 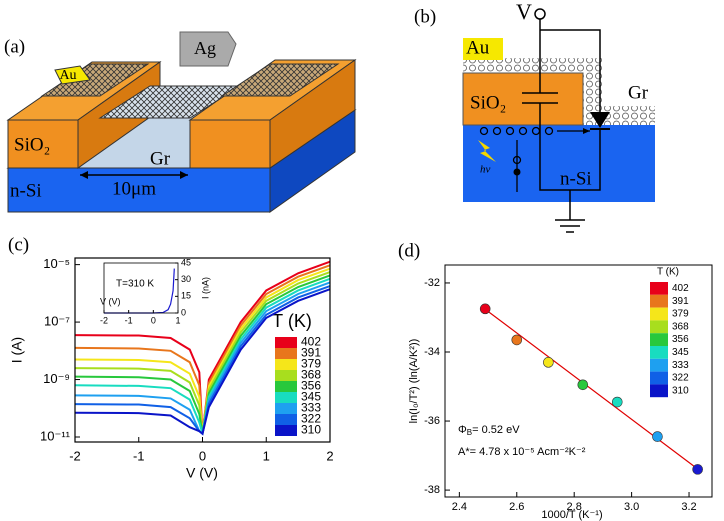 I want to click on circuit, so click(x=561, y=120).